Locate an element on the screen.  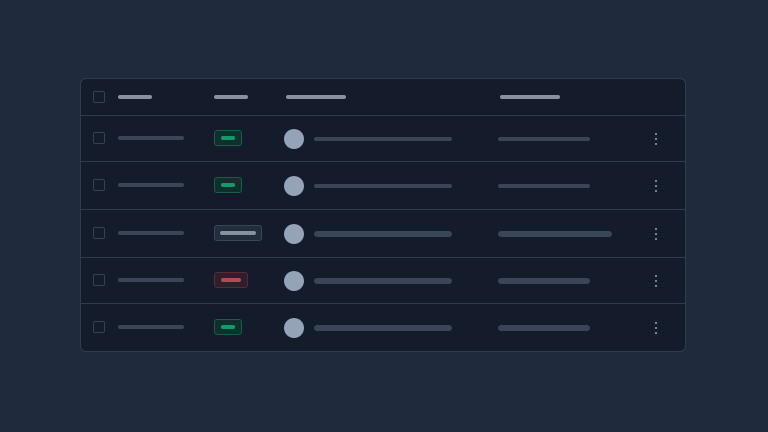
table-header is located at coordinates (383, 97).